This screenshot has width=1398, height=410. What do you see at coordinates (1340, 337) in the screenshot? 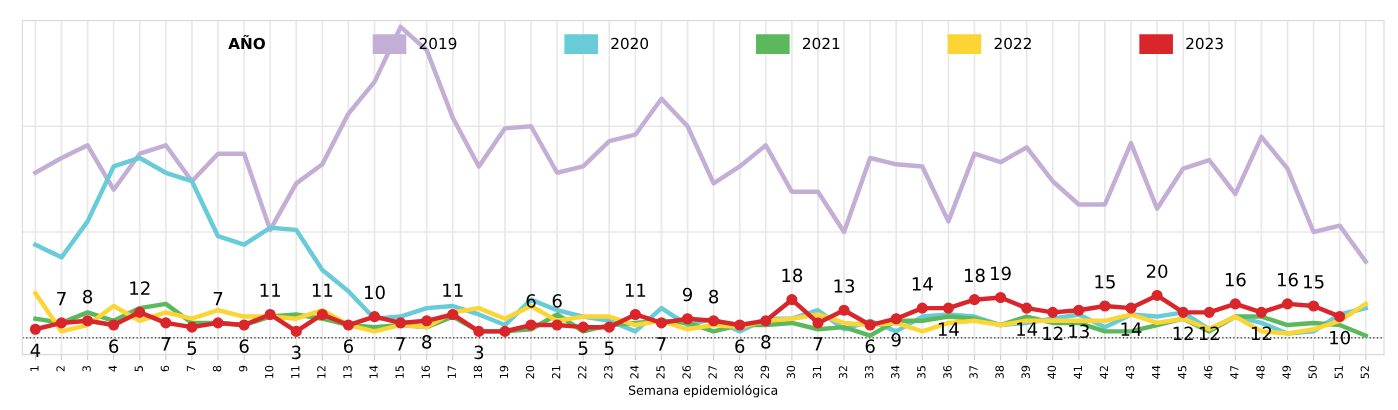
I see `data-label: 10` at bounding box center [1340, 337].